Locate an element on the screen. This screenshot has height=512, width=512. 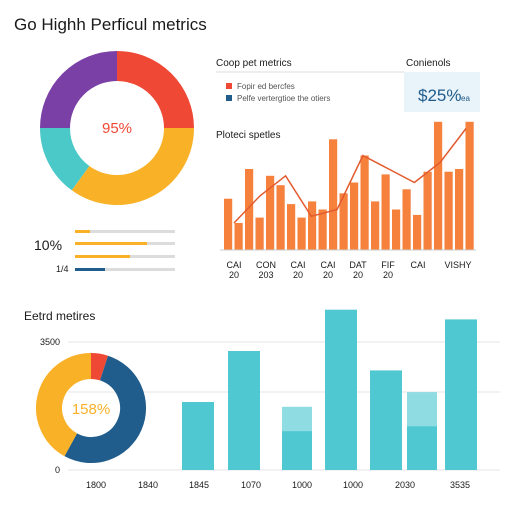
progress-minor-label: 1/4 is located at coordinates (62, 269).